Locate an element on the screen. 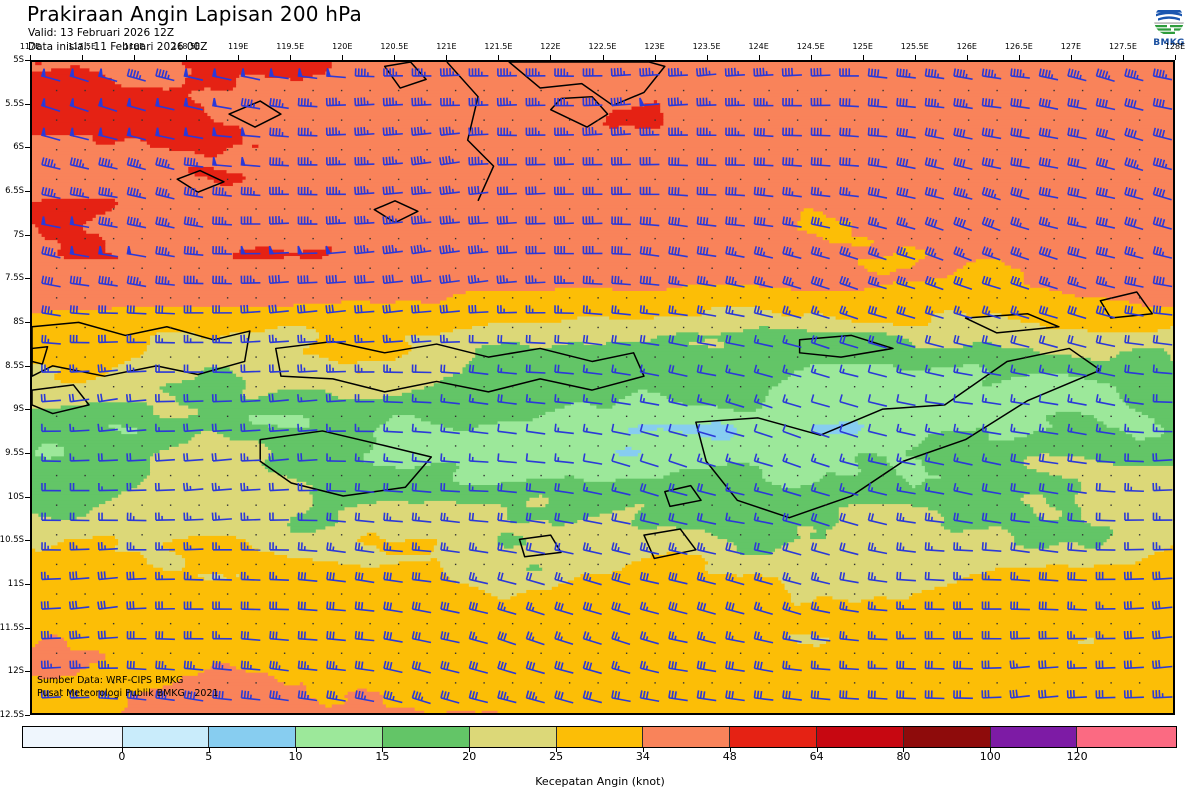  longitude-tick-label: 123E is located at coordinates (654, 46).